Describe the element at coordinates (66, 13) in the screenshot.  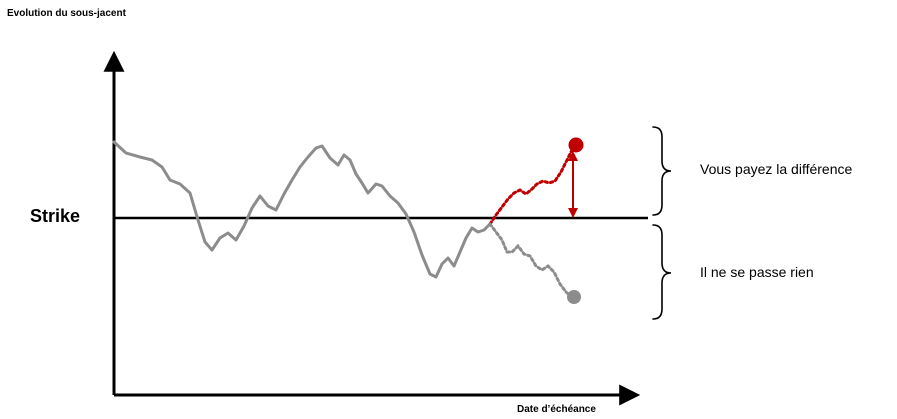
I see `y-axis-title: Evolution du sous-jacent` at that location.